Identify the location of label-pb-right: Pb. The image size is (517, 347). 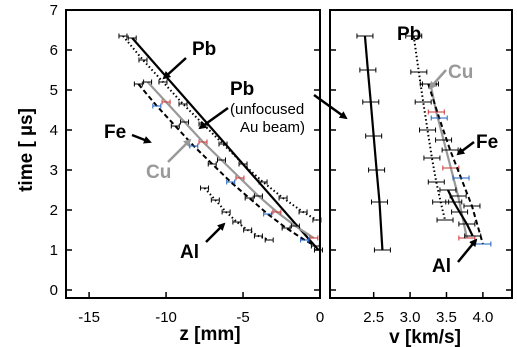
(409, 34).